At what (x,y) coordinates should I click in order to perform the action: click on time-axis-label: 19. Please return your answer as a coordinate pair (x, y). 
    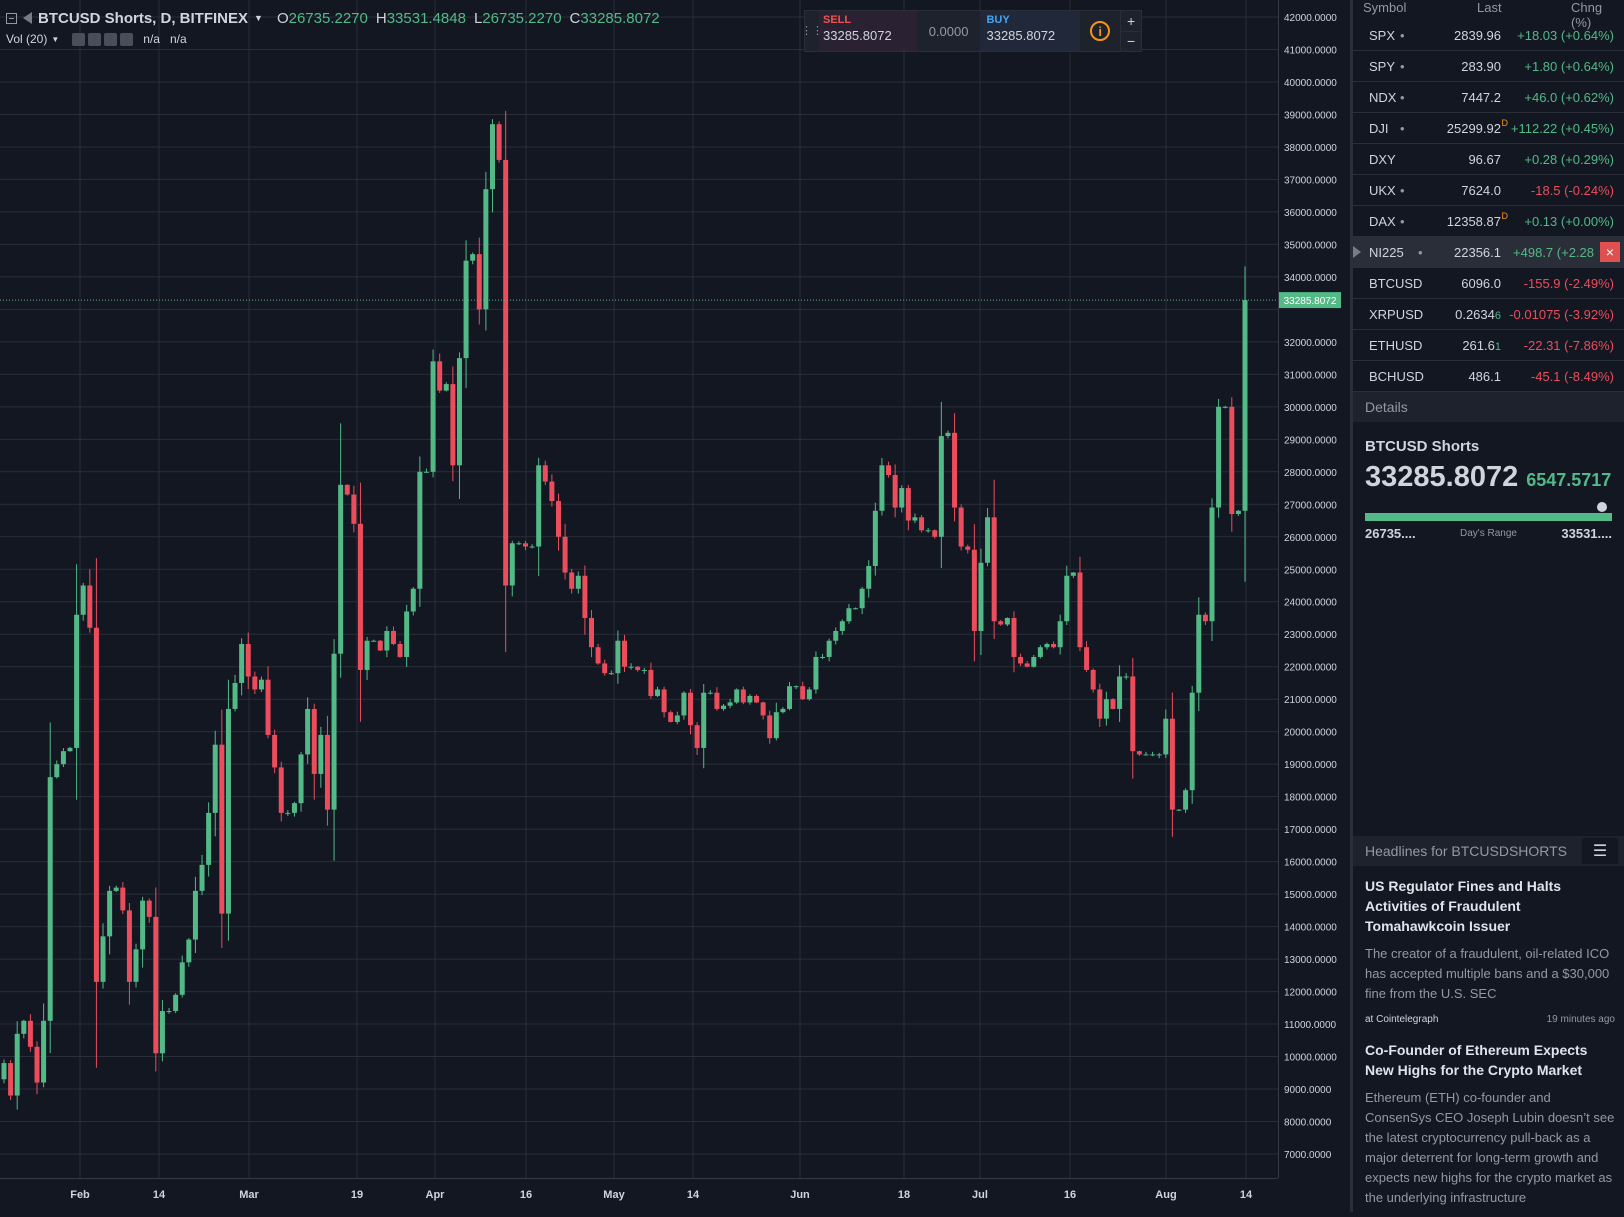
    Looking at the image, I should click on (357, 1195).